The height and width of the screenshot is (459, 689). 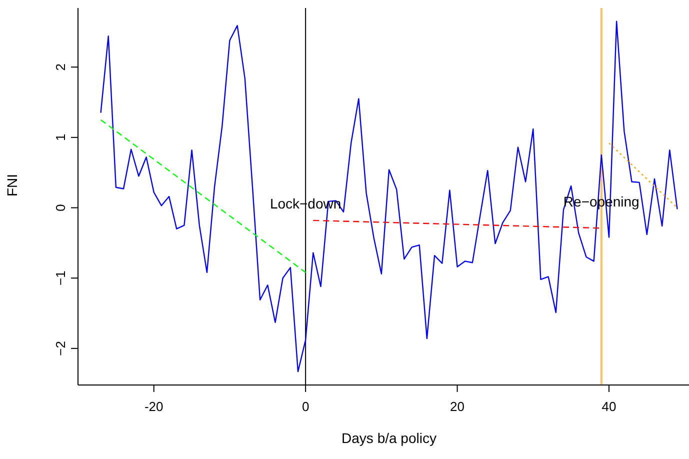 I want to click on y-tick-label: −2, so click(x=60, y=348).